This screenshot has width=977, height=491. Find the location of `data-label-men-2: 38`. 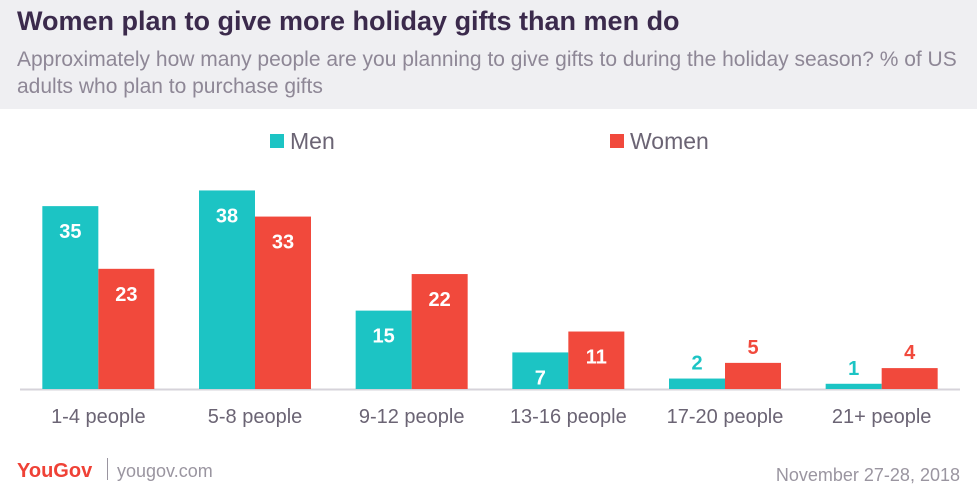

data-label-men-2: 38 is located at coordinates (227, 216).